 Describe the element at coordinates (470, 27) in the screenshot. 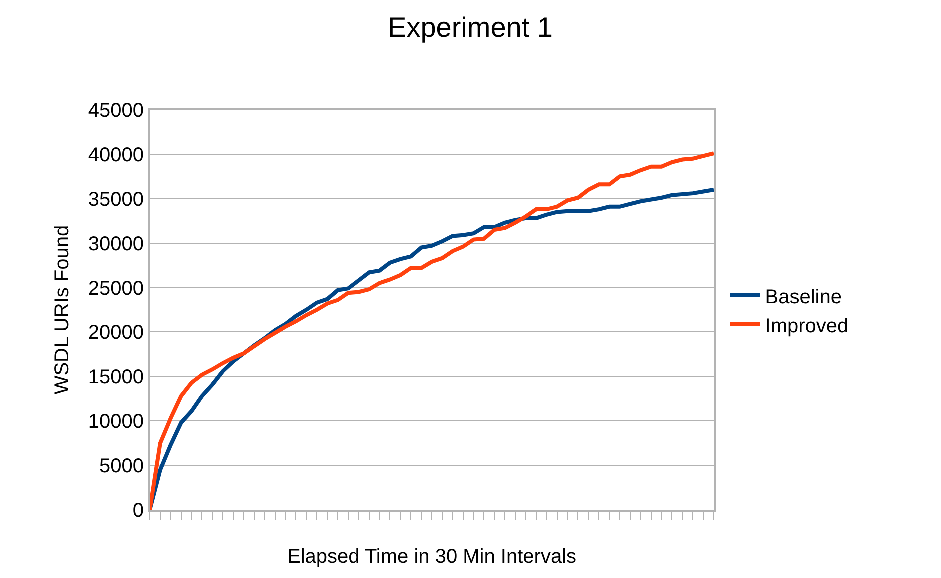

I see `chart-title: Experiment 1` at that location.